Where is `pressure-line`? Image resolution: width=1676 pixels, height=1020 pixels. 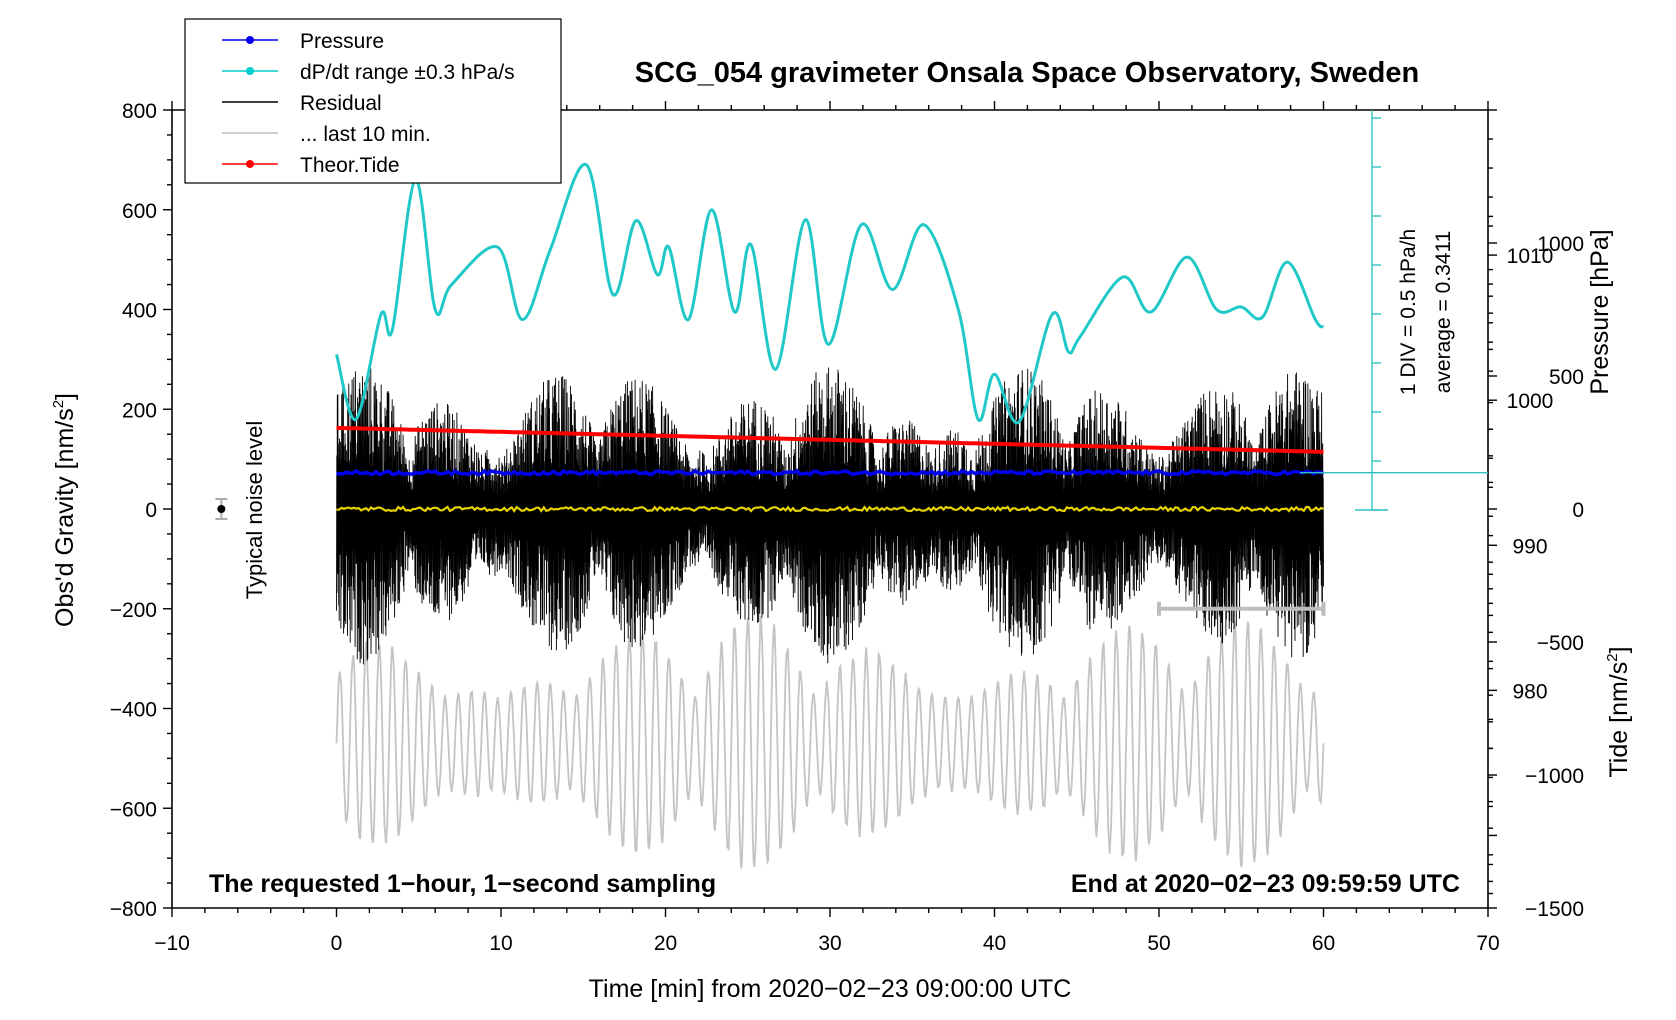
pressure-line is located at coordinates (830, 472).